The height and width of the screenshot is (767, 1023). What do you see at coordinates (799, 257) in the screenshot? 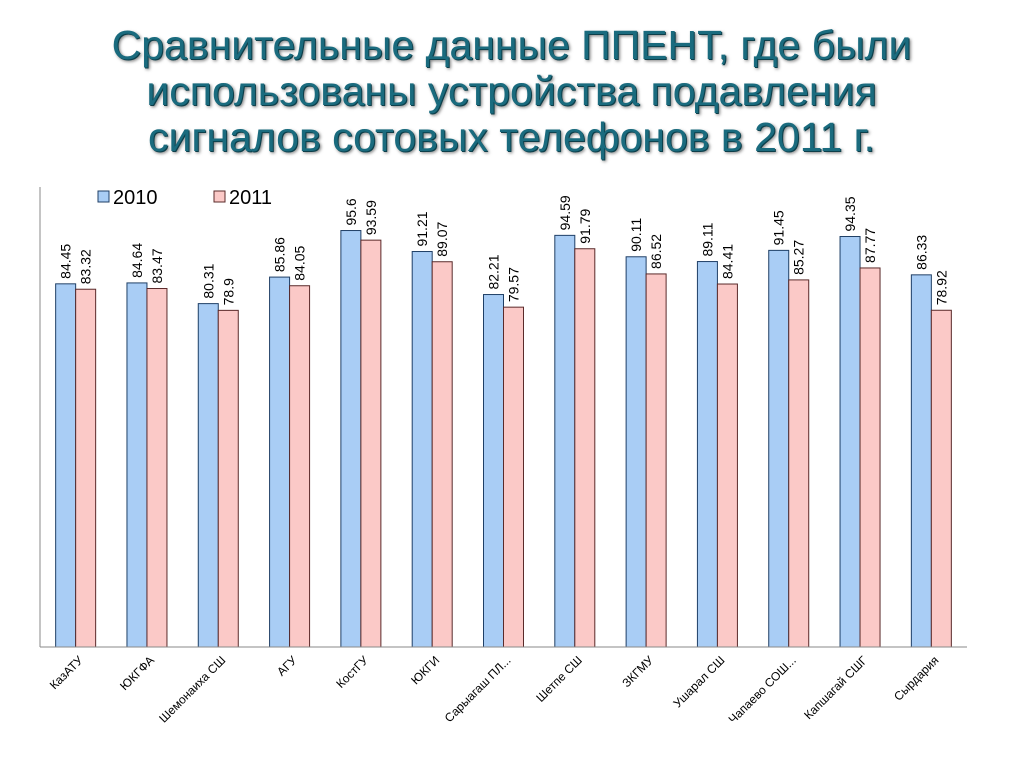
I see `data-label-2011-10: 85.27` at bounding box center [799, 257].